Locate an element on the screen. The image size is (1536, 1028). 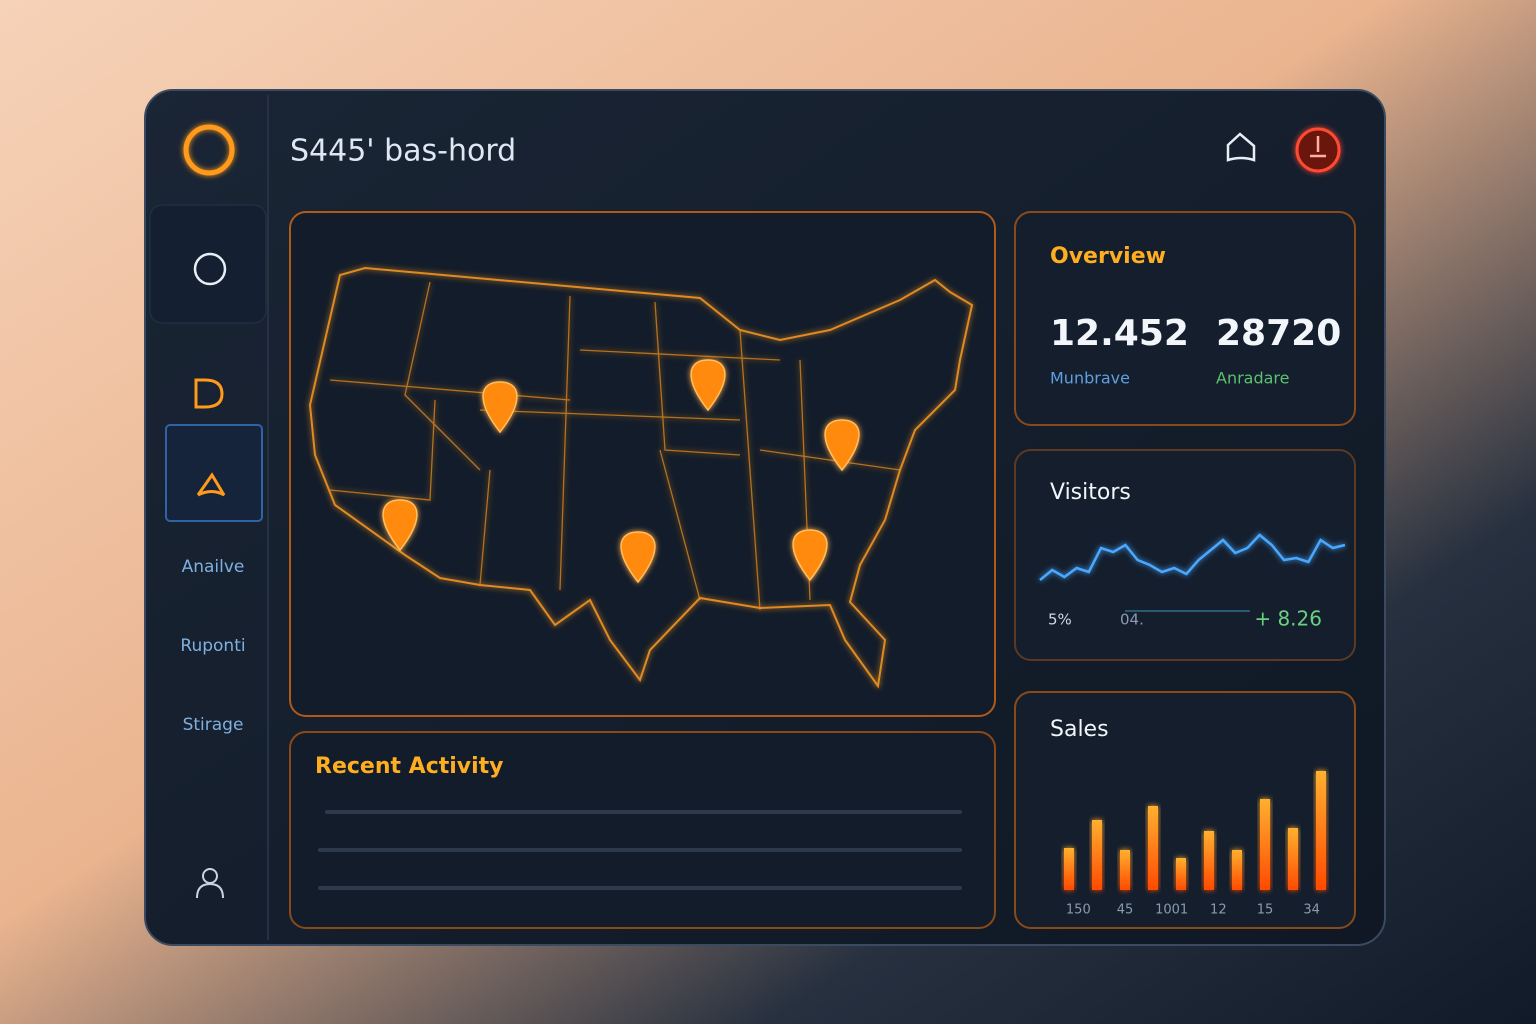
overview-card is located at coordinates (1185, 318).